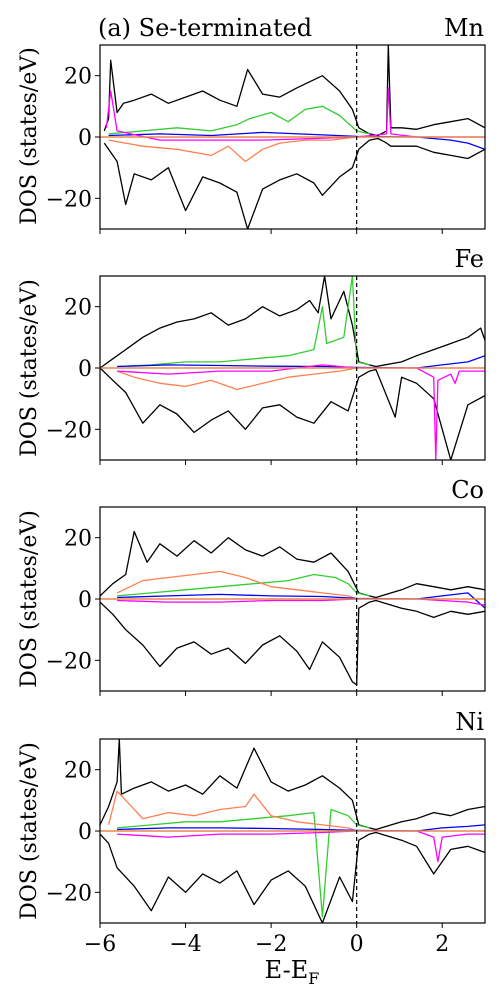 The height and width of the screenshot is (1000, 500). What do you see at coordinates (271, 944) in the screenshot?
I see `x-tick-label: −2` at bounding box center [271, 944].